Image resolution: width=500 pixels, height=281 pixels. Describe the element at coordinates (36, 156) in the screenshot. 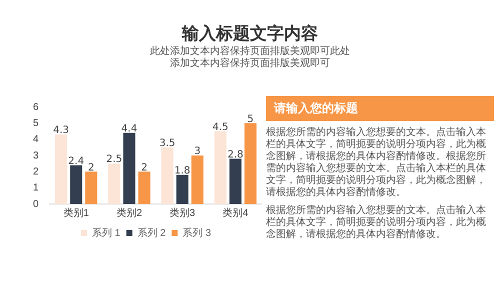

I see `y-tick-label: 3` at that location.